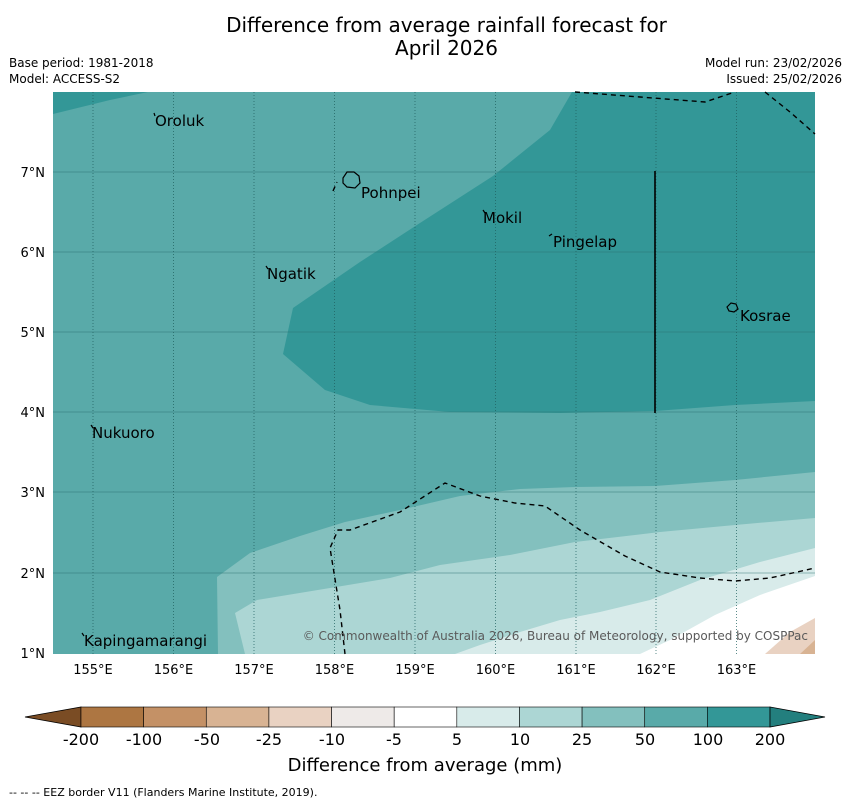 The image size is (850, 804). I want to click on colorbar-label: 10, so click(520, 739).